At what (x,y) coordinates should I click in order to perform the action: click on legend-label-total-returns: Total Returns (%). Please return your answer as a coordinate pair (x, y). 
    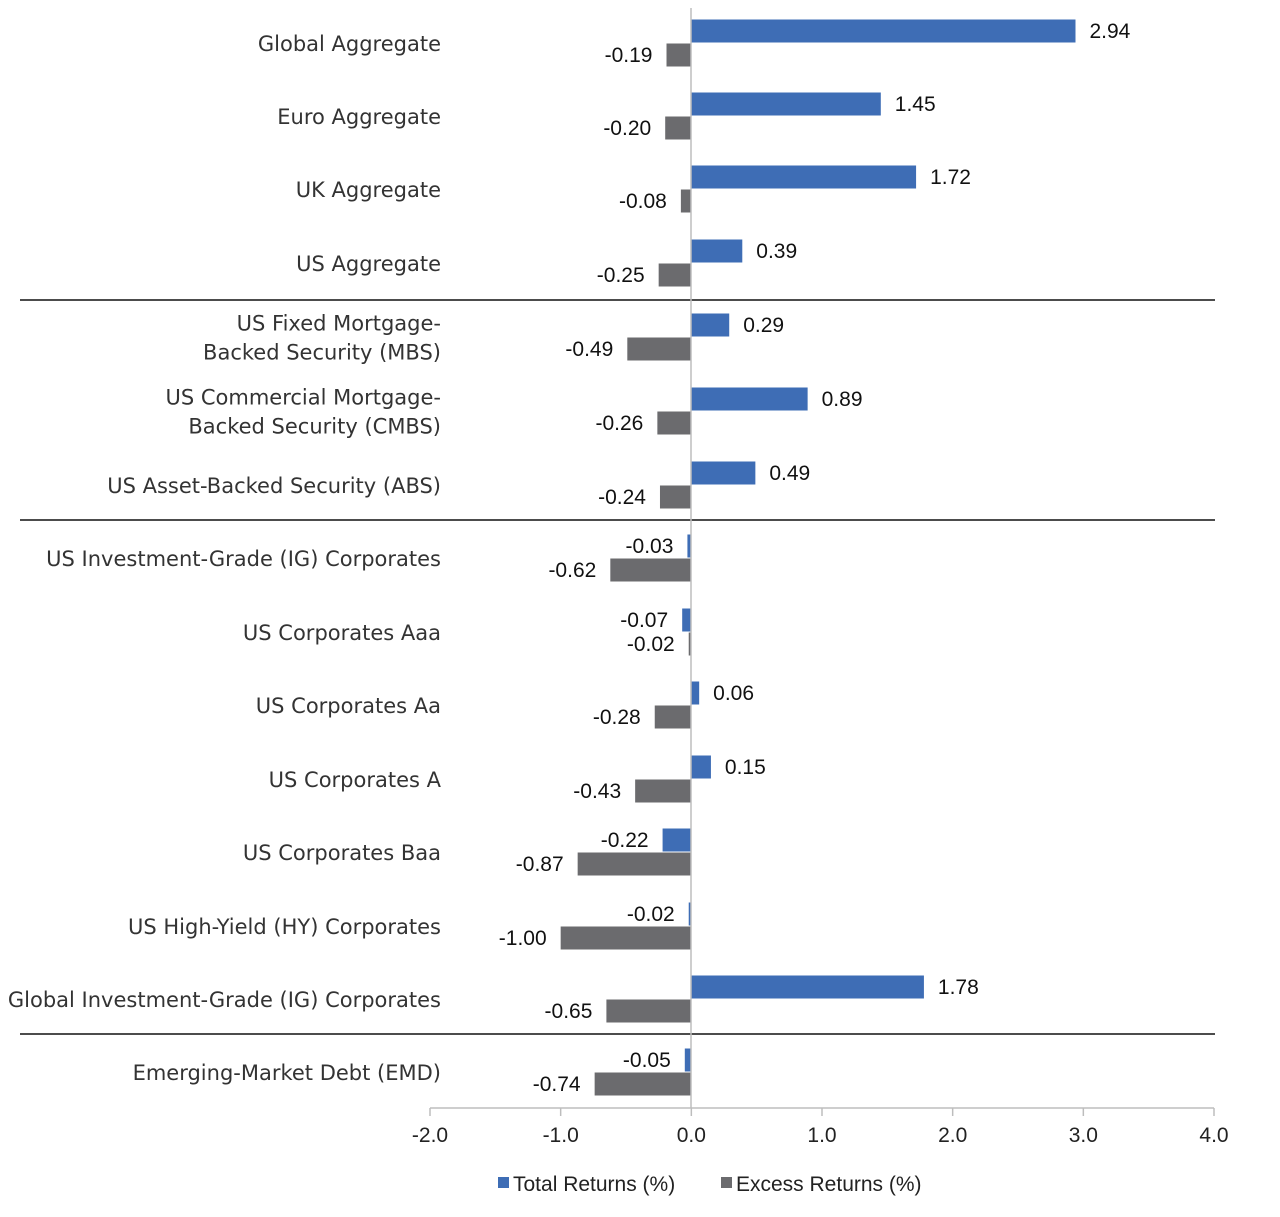
    Looking at the image, I should click on (594, 1184).